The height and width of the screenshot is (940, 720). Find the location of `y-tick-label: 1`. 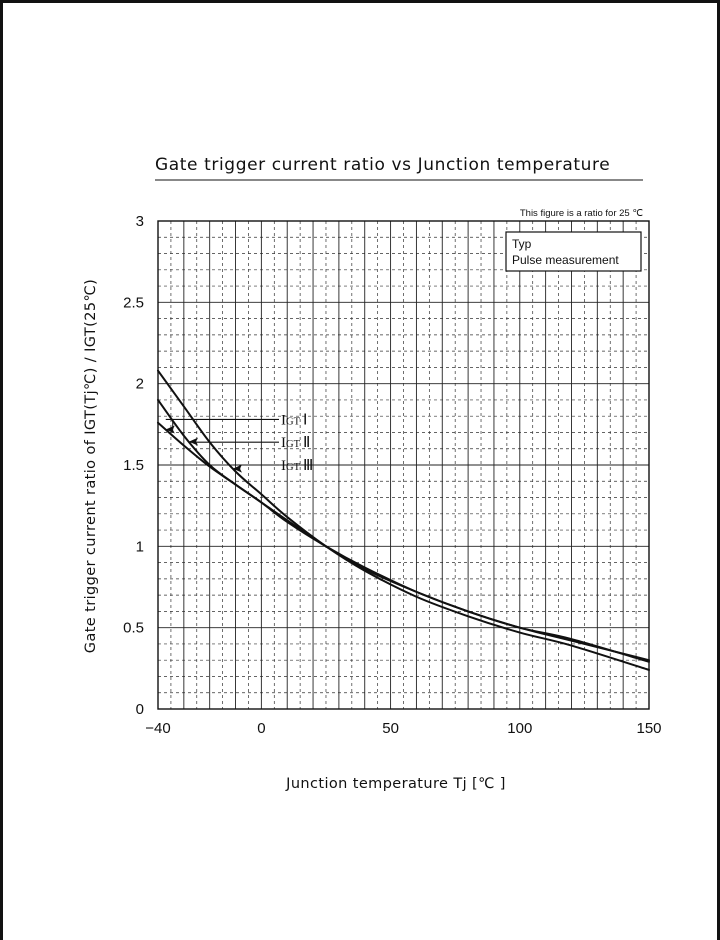

y-tick-label: 1 is located at coordinates (140, 546).